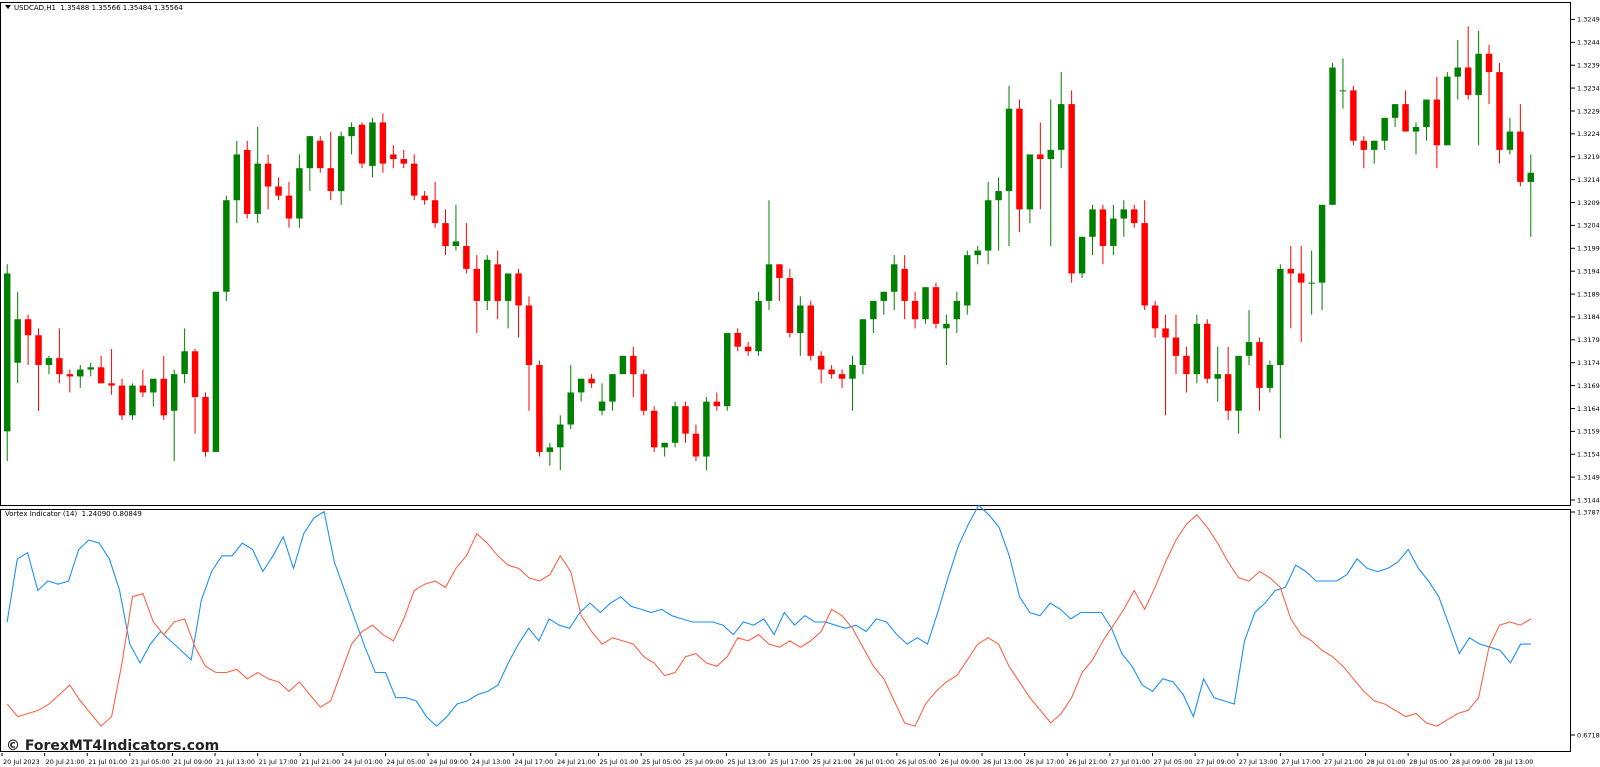 This screenshot has height=767, width=1600. I want to click on time-axis-label: 25 Jul 13:00, so click(746, 762).